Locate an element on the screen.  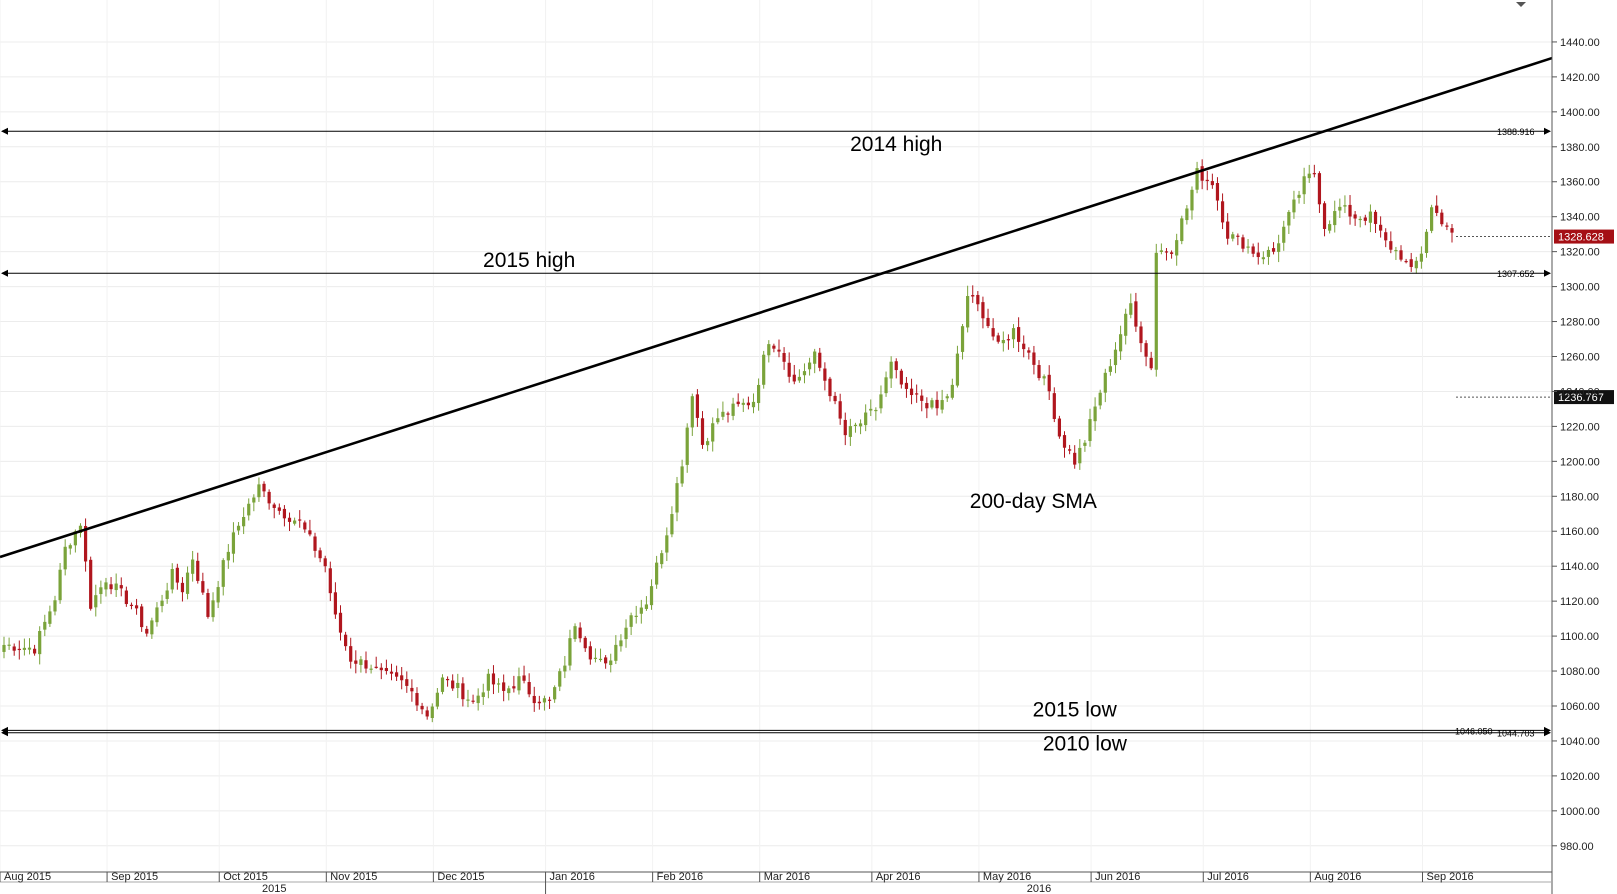
y-tick-label: 1260.00 is located at coordinates (1580, 357).